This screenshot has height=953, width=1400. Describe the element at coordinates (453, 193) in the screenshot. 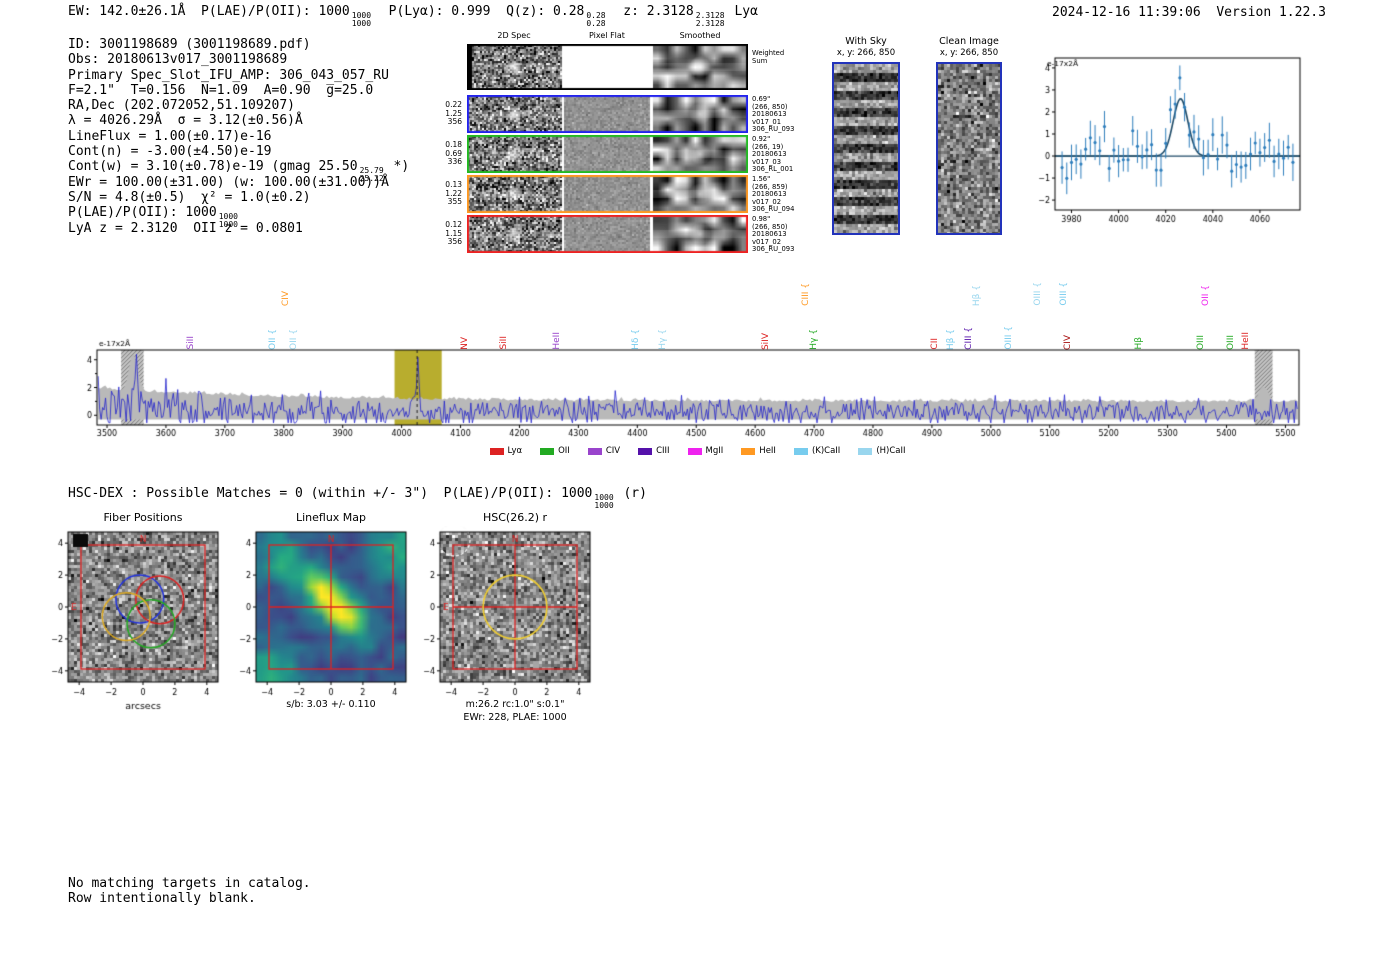

I see `spec2d-left-value: 1.22` at that location.